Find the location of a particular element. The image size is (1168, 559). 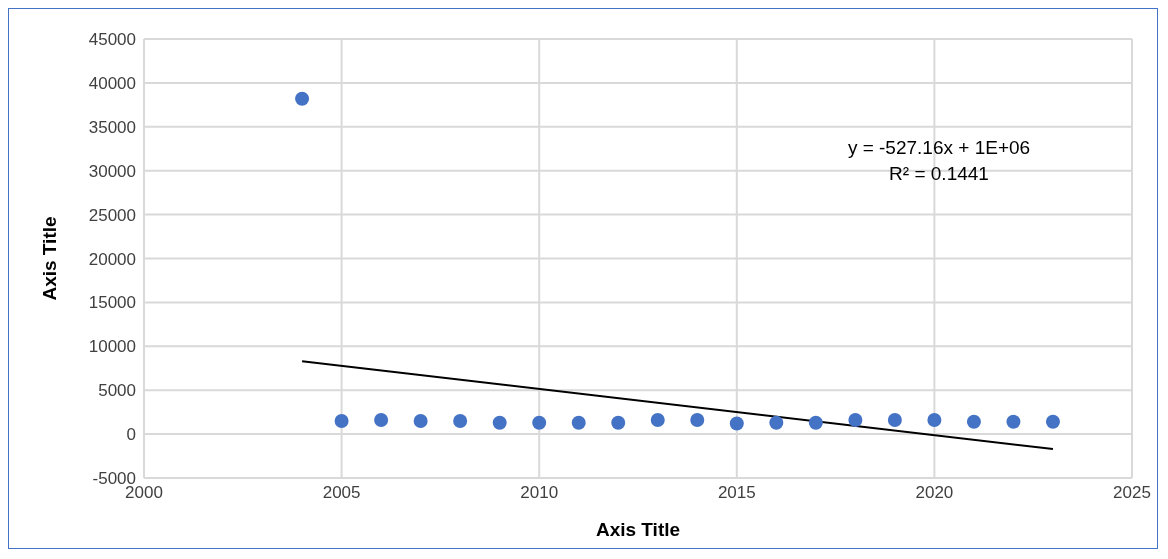

y-tick-label: 15000 is located at coordinates (112, 303).